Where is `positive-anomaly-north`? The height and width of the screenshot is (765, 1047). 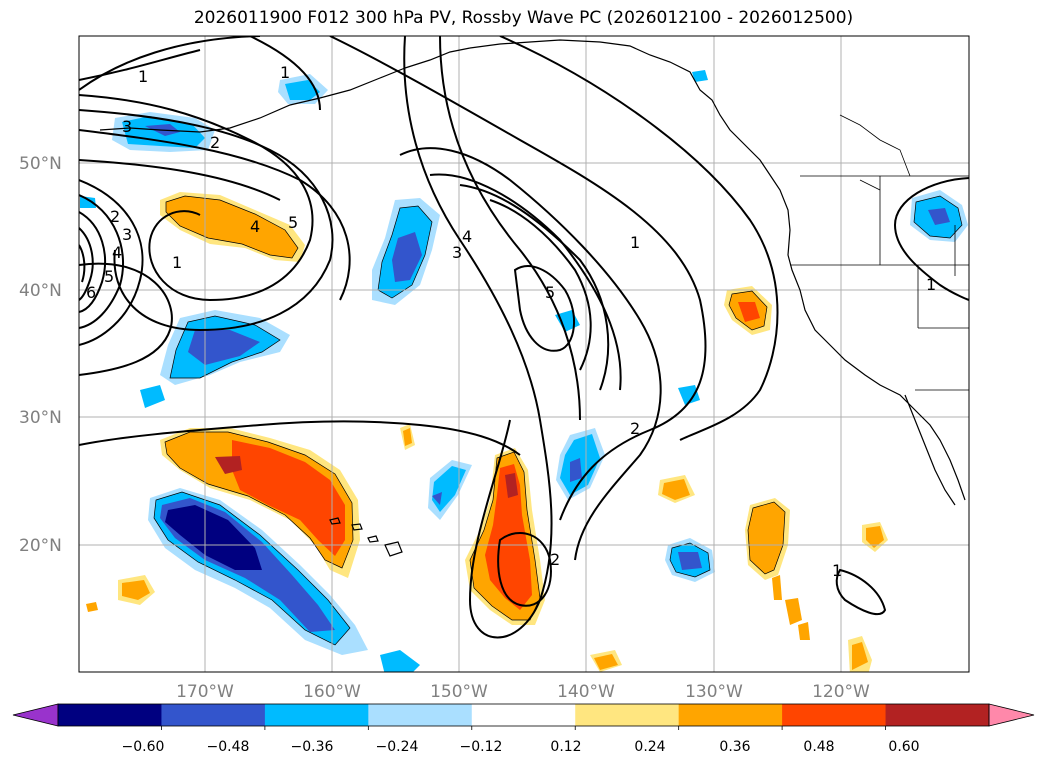 positive-anomaly-north is located at coordinates (232, 227).